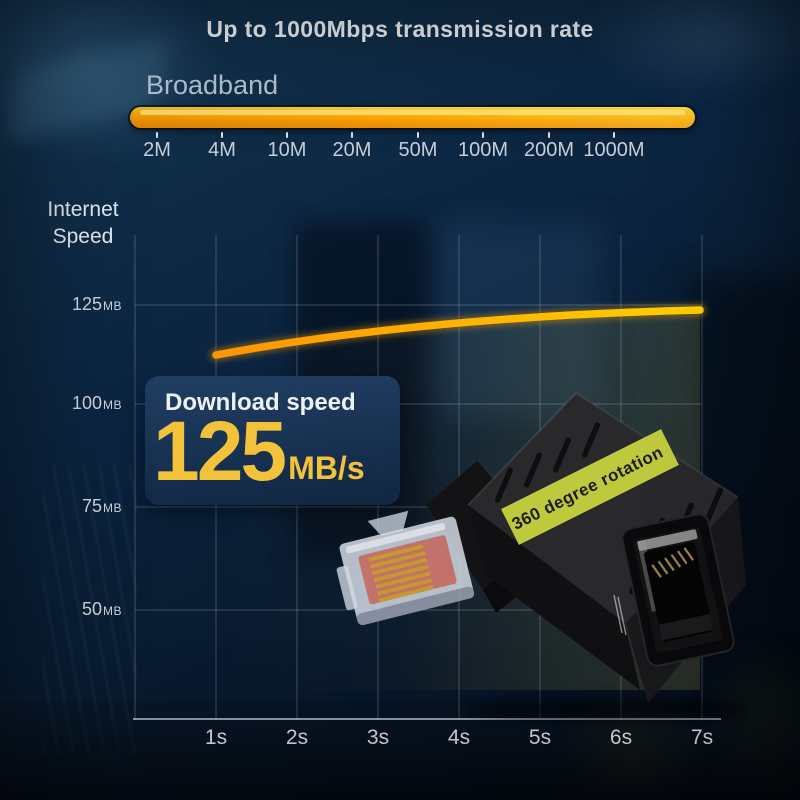  Describe the element at coordinates (608, 709) in the screenshot. I see `product-shadow` at that location.